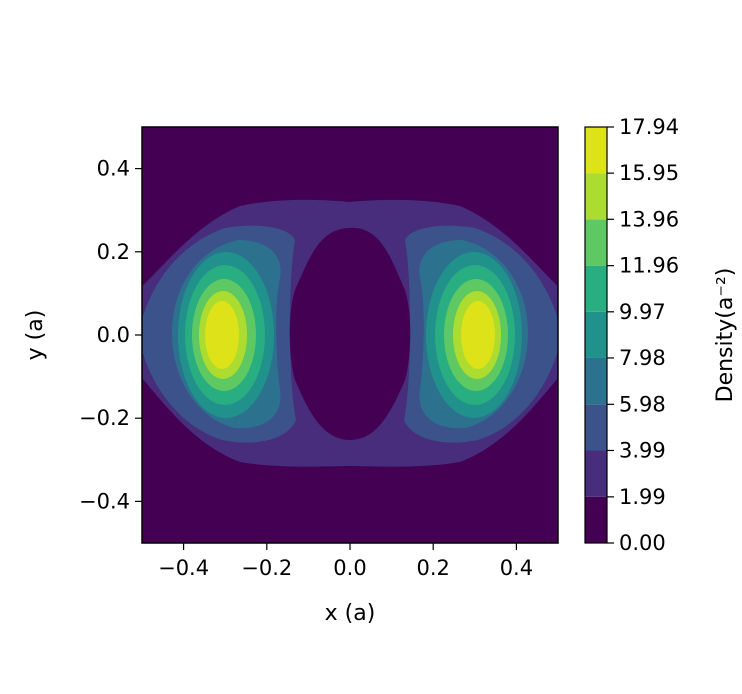 The height and width of the screenshot is (694, 742). What do you see at coordinates (113, 252) in the screenshot?
I see `y-tick-label: 0.2` at bounding box center [113, 252].